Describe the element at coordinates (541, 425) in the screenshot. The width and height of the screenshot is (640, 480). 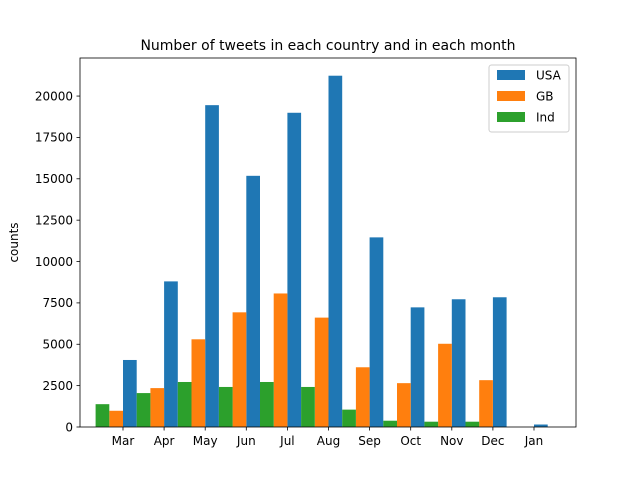
I see `bar-usa-jan` at that location.